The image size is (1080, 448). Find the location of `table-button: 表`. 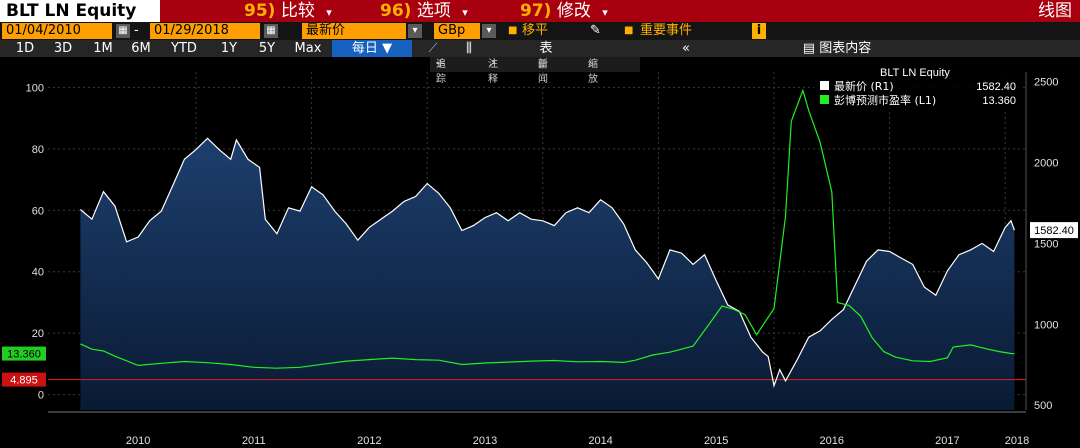

table-button: 表 is located at coordinates (546, 48).